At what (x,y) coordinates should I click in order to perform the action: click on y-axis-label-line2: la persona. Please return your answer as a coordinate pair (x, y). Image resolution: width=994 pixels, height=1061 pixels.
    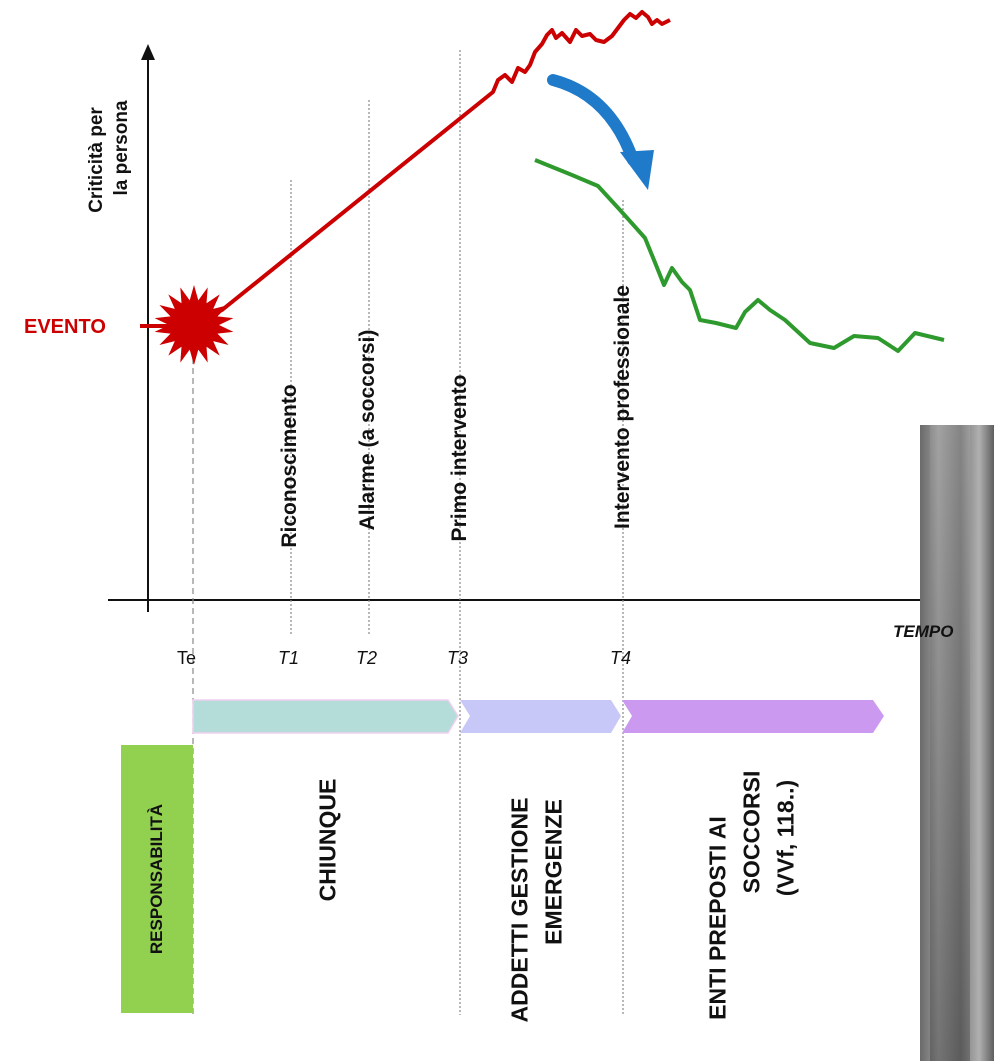
    Looking at the image, I should click on (121, 148).